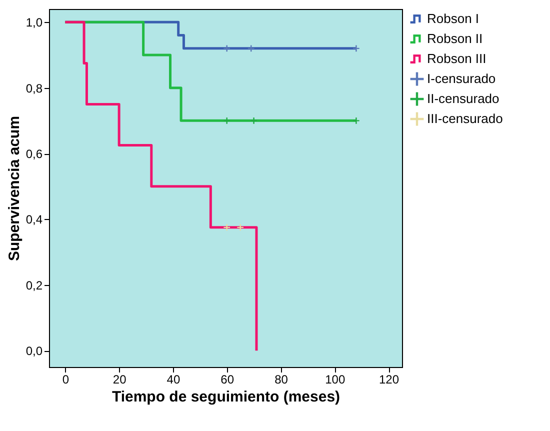 Image resolution: width=550 pixels, height=431 pixels. I want to click on legend-label: III-censurado, so click(465, 118).